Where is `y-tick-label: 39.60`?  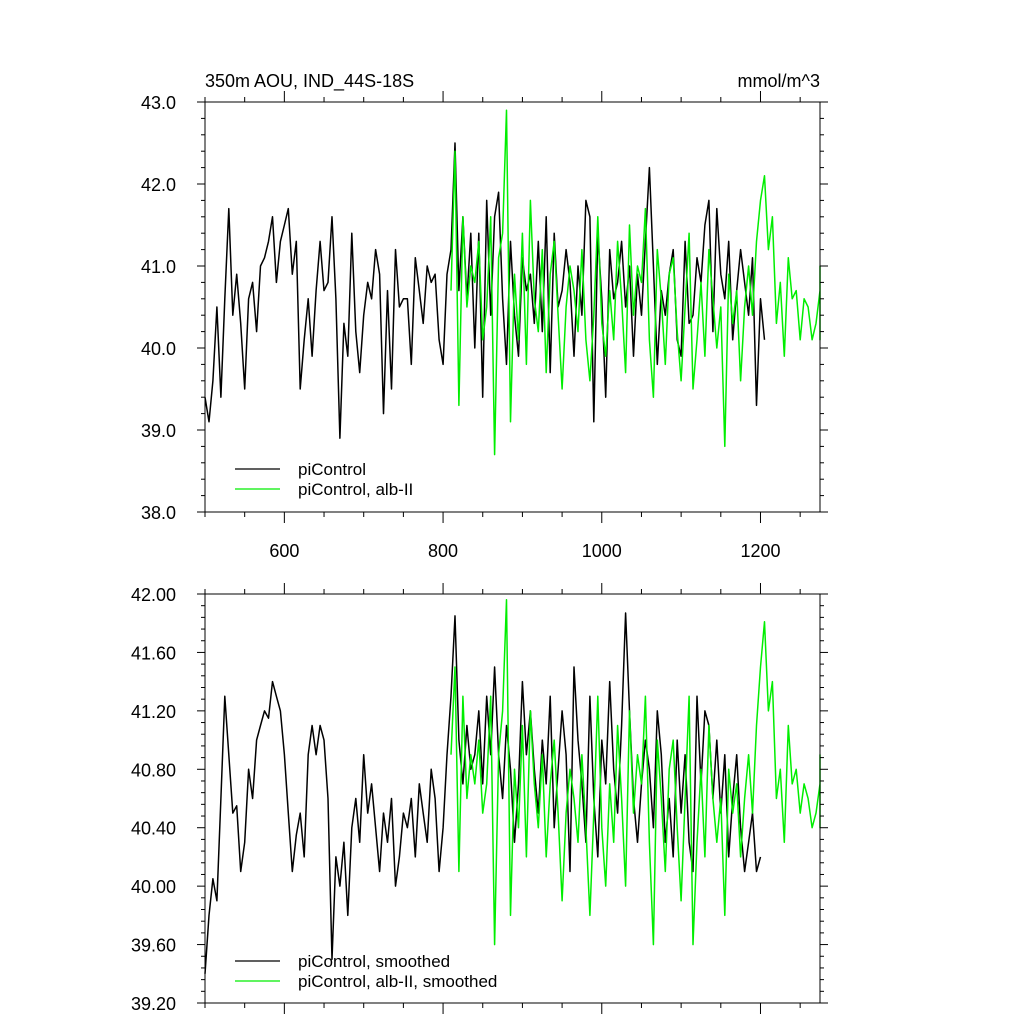 y-tick-label: 39.60 is located at coordinates (153, 946).